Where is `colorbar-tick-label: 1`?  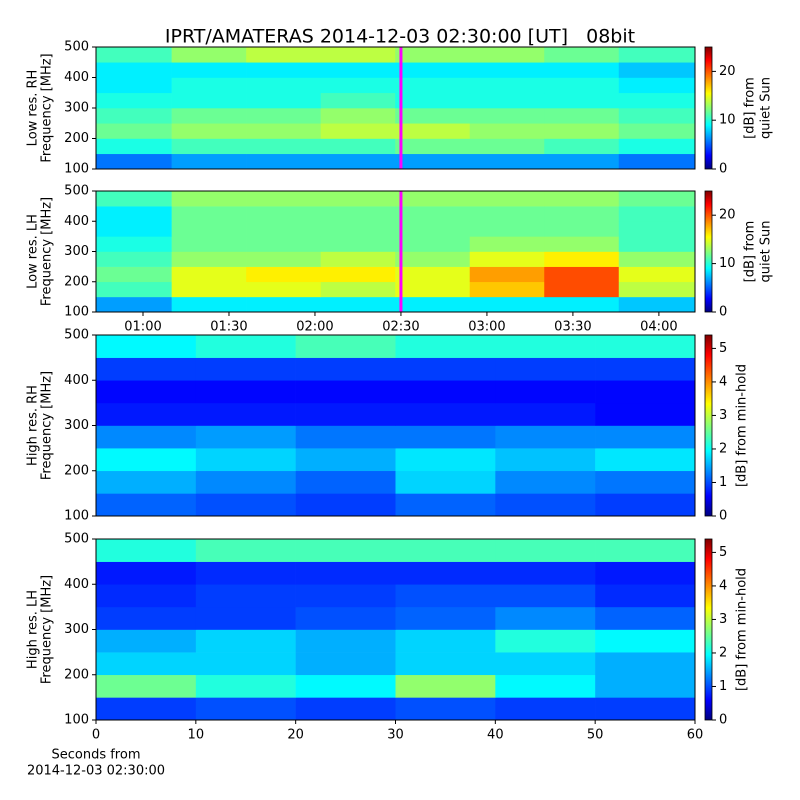
colorbar-tick-label: 1 is located at coordinates (723, 686).